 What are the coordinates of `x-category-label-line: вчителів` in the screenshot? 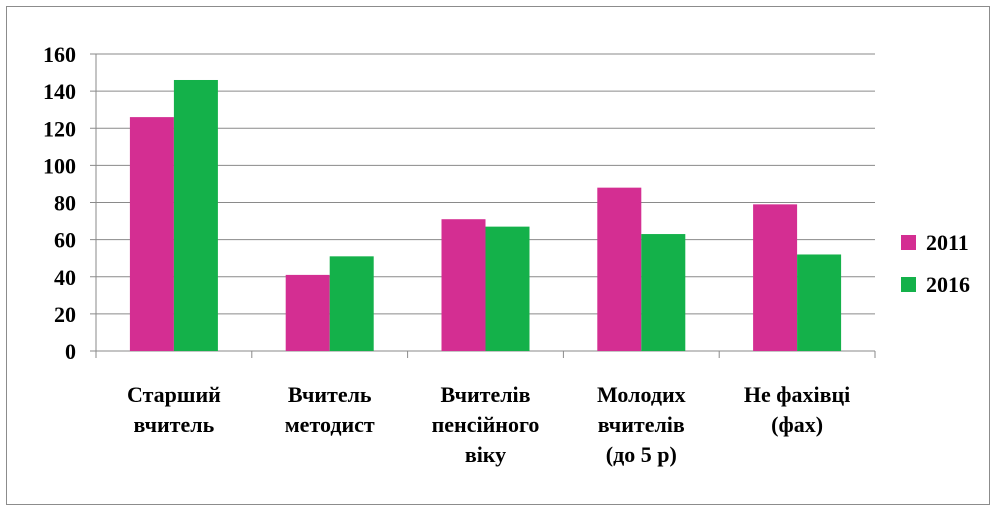 It's located at (641, 424).